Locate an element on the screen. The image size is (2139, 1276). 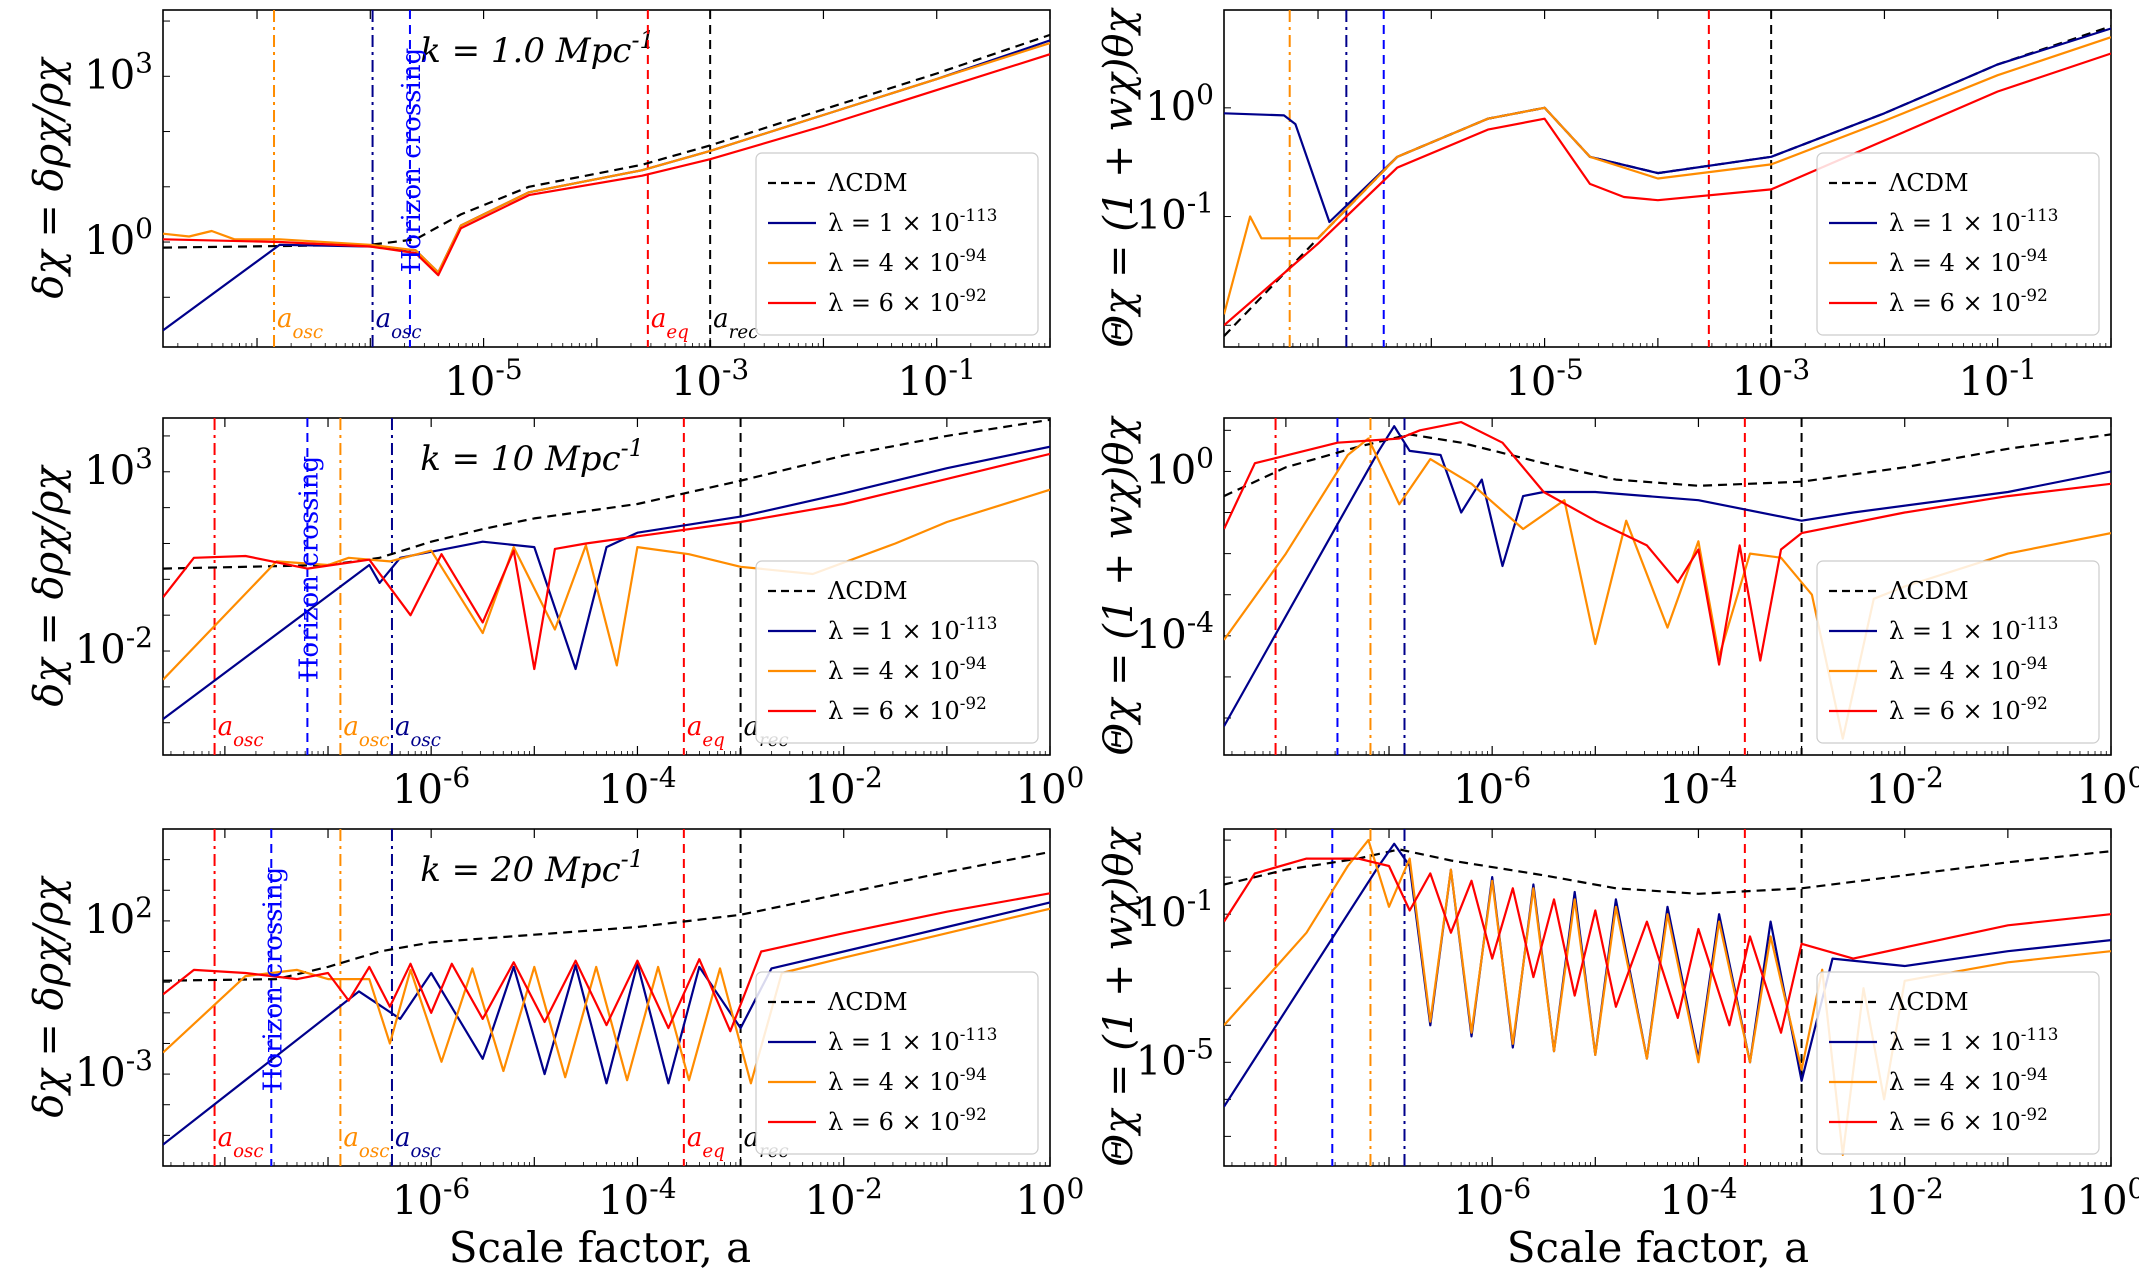
k-label: k = 1.0 Mpc-1 is located at coordinates (537, 48).